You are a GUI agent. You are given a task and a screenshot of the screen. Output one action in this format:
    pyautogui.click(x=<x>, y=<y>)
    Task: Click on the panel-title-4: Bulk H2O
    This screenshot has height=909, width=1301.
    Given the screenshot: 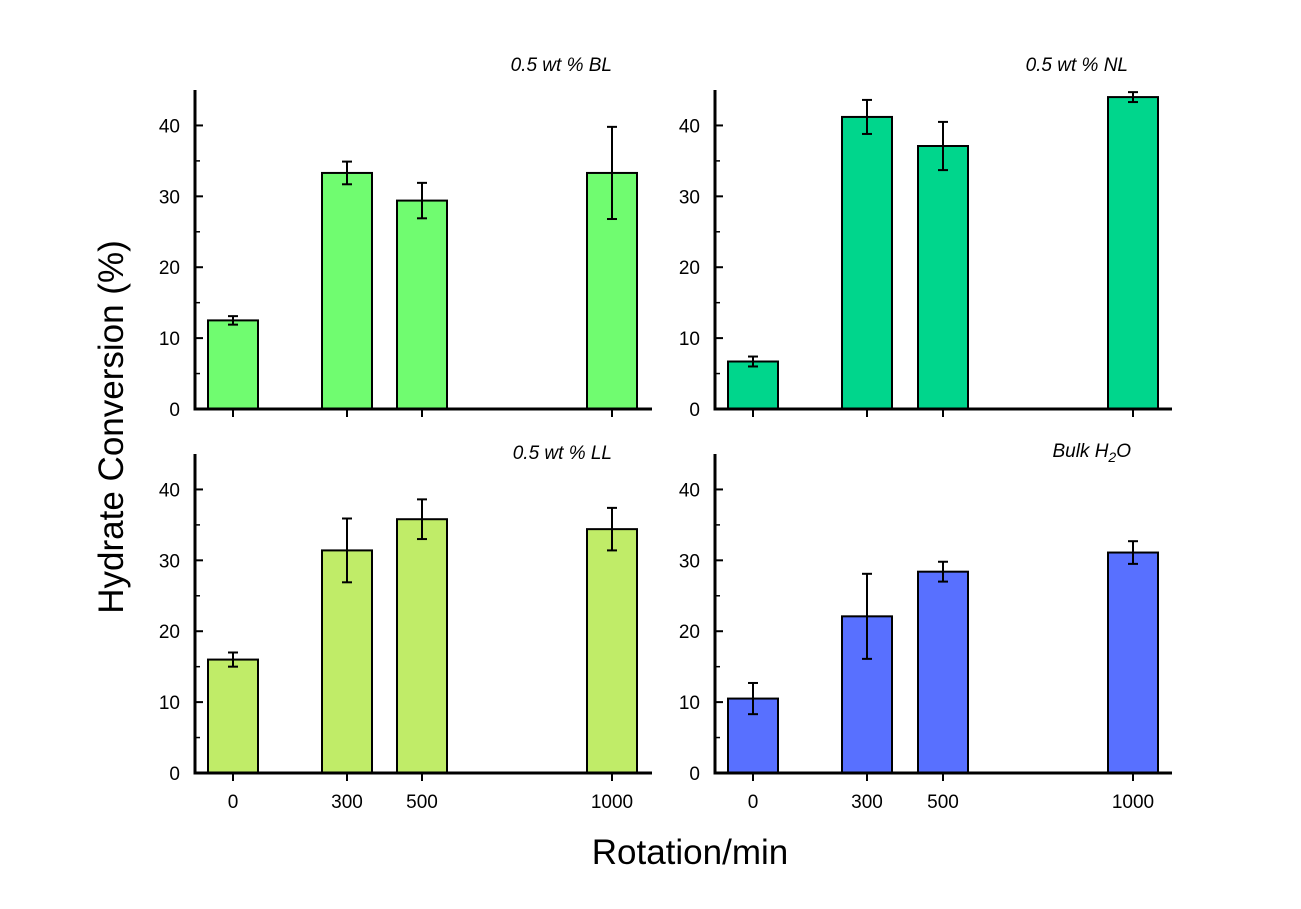 What is the action you would take?
    pyautogui.click(x=1091, y=453)
    